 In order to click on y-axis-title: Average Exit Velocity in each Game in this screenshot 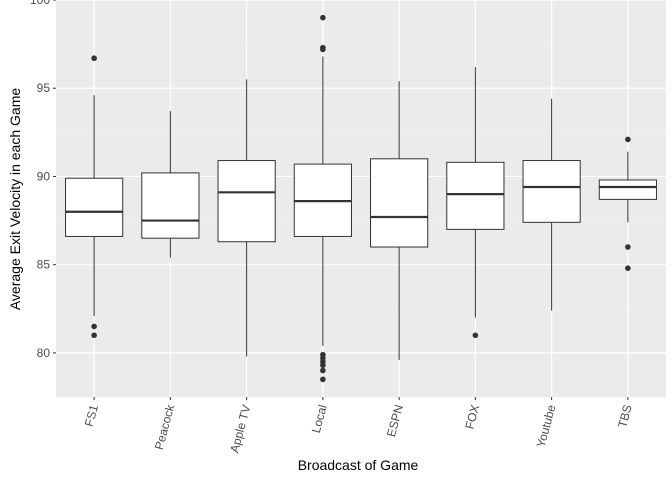, I will do `click(15, 199)`.